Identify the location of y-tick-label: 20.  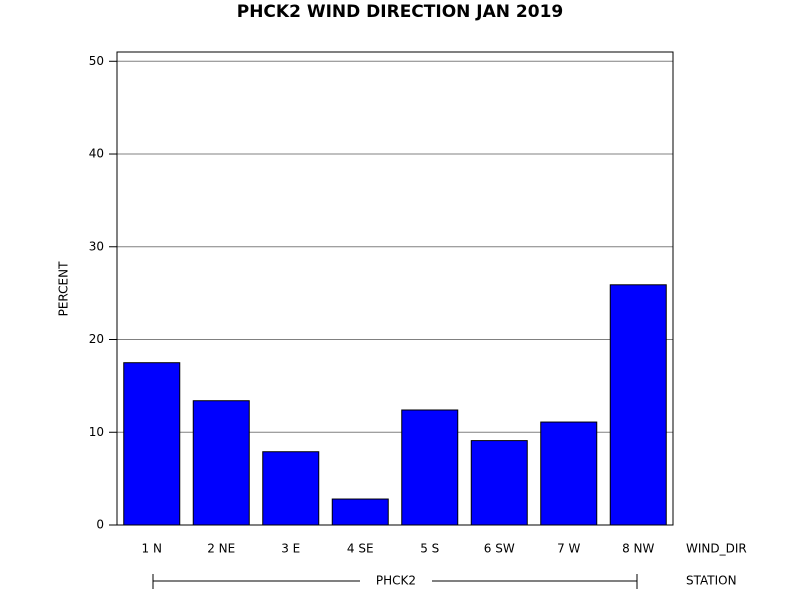
(96, 339).